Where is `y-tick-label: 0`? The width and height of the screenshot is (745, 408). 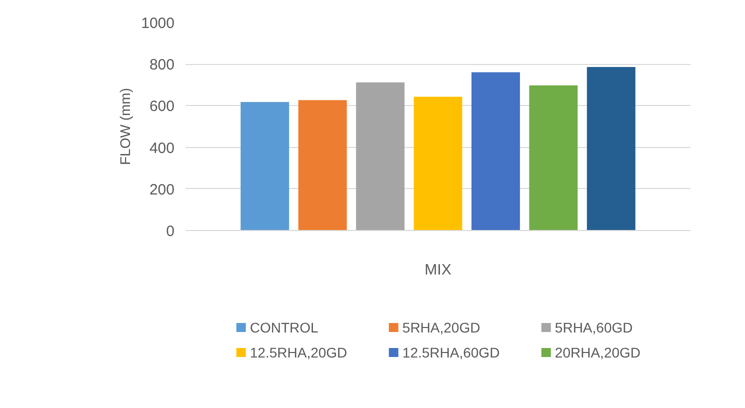 y-tick-label: 0 is located at coordinates (170, 231).